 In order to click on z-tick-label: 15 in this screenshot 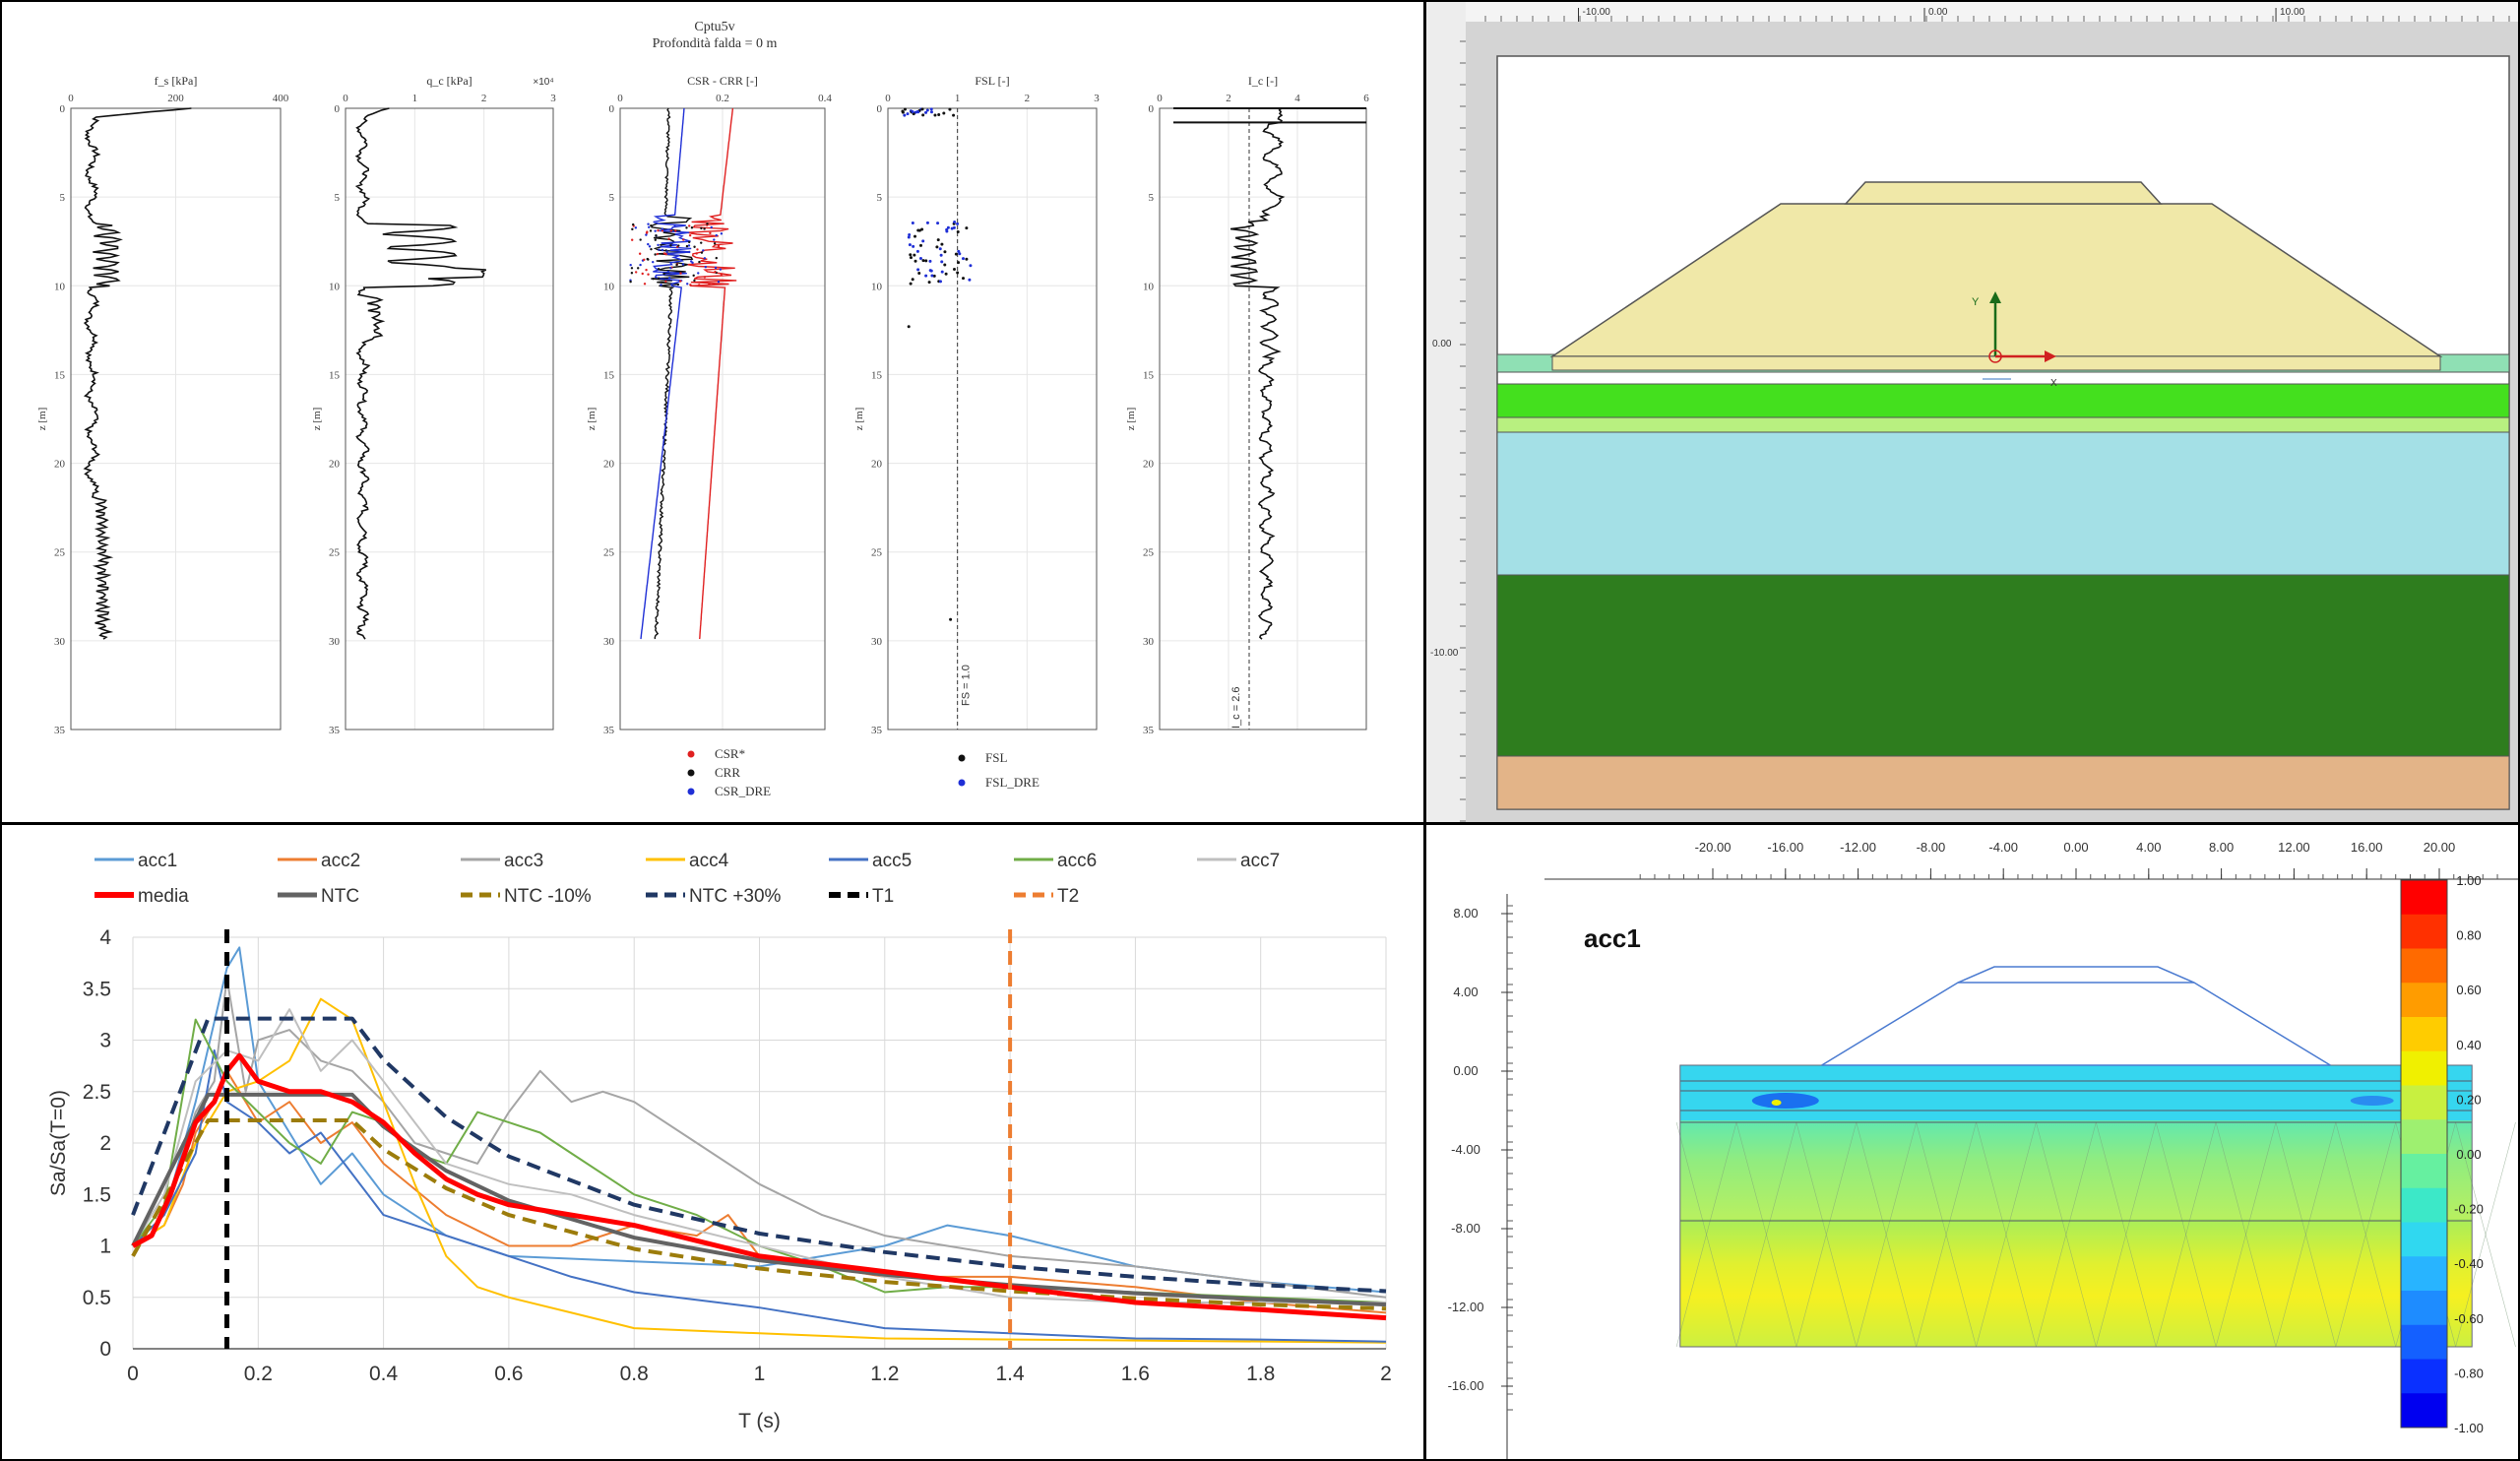, I will do `click(60, 375)`.